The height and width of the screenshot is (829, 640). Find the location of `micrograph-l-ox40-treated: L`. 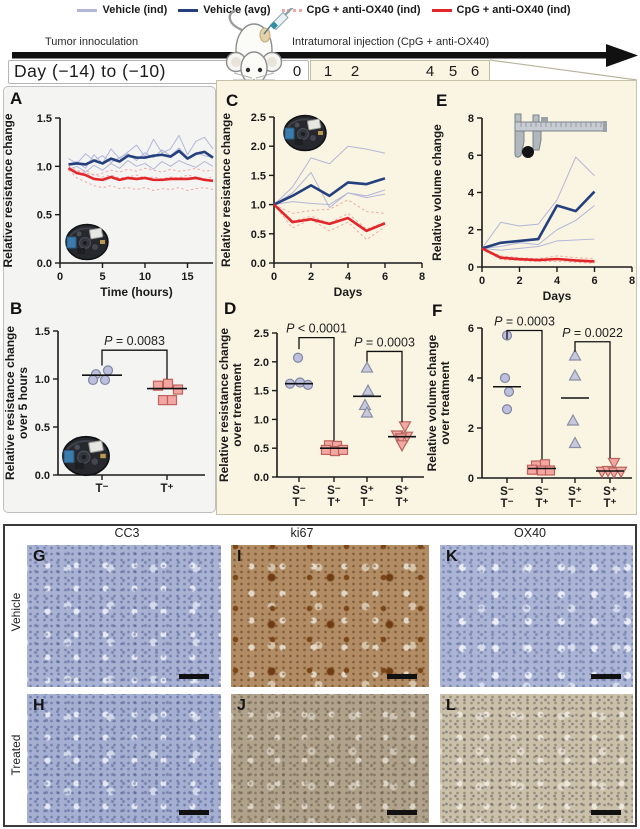

micrograph-l-ox40-treated: L is located at coordinates (536, 758).